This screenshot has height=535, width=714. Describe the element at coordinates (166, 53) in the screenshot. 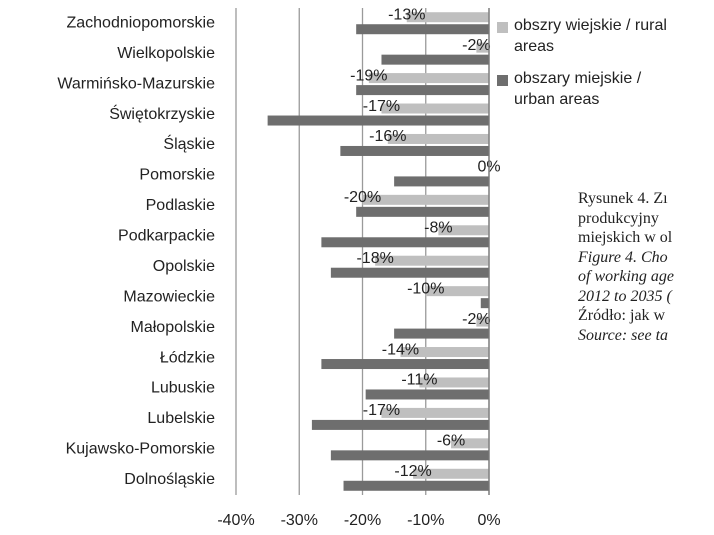

I see `y-tick-label: Wielkopolskie` at that location.